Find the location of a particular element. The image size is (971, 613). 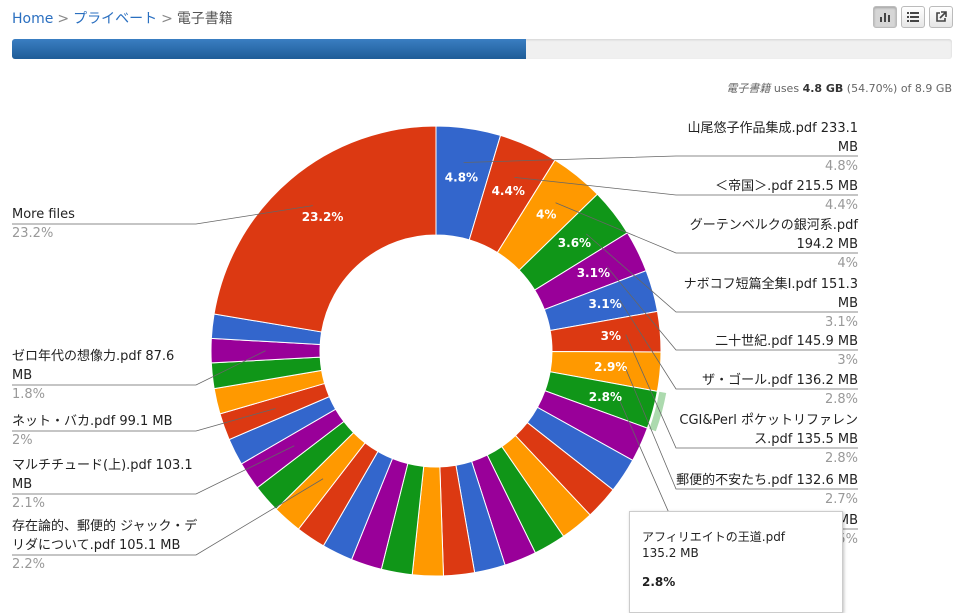

chart-view-button is located at coordinates (885, 17).